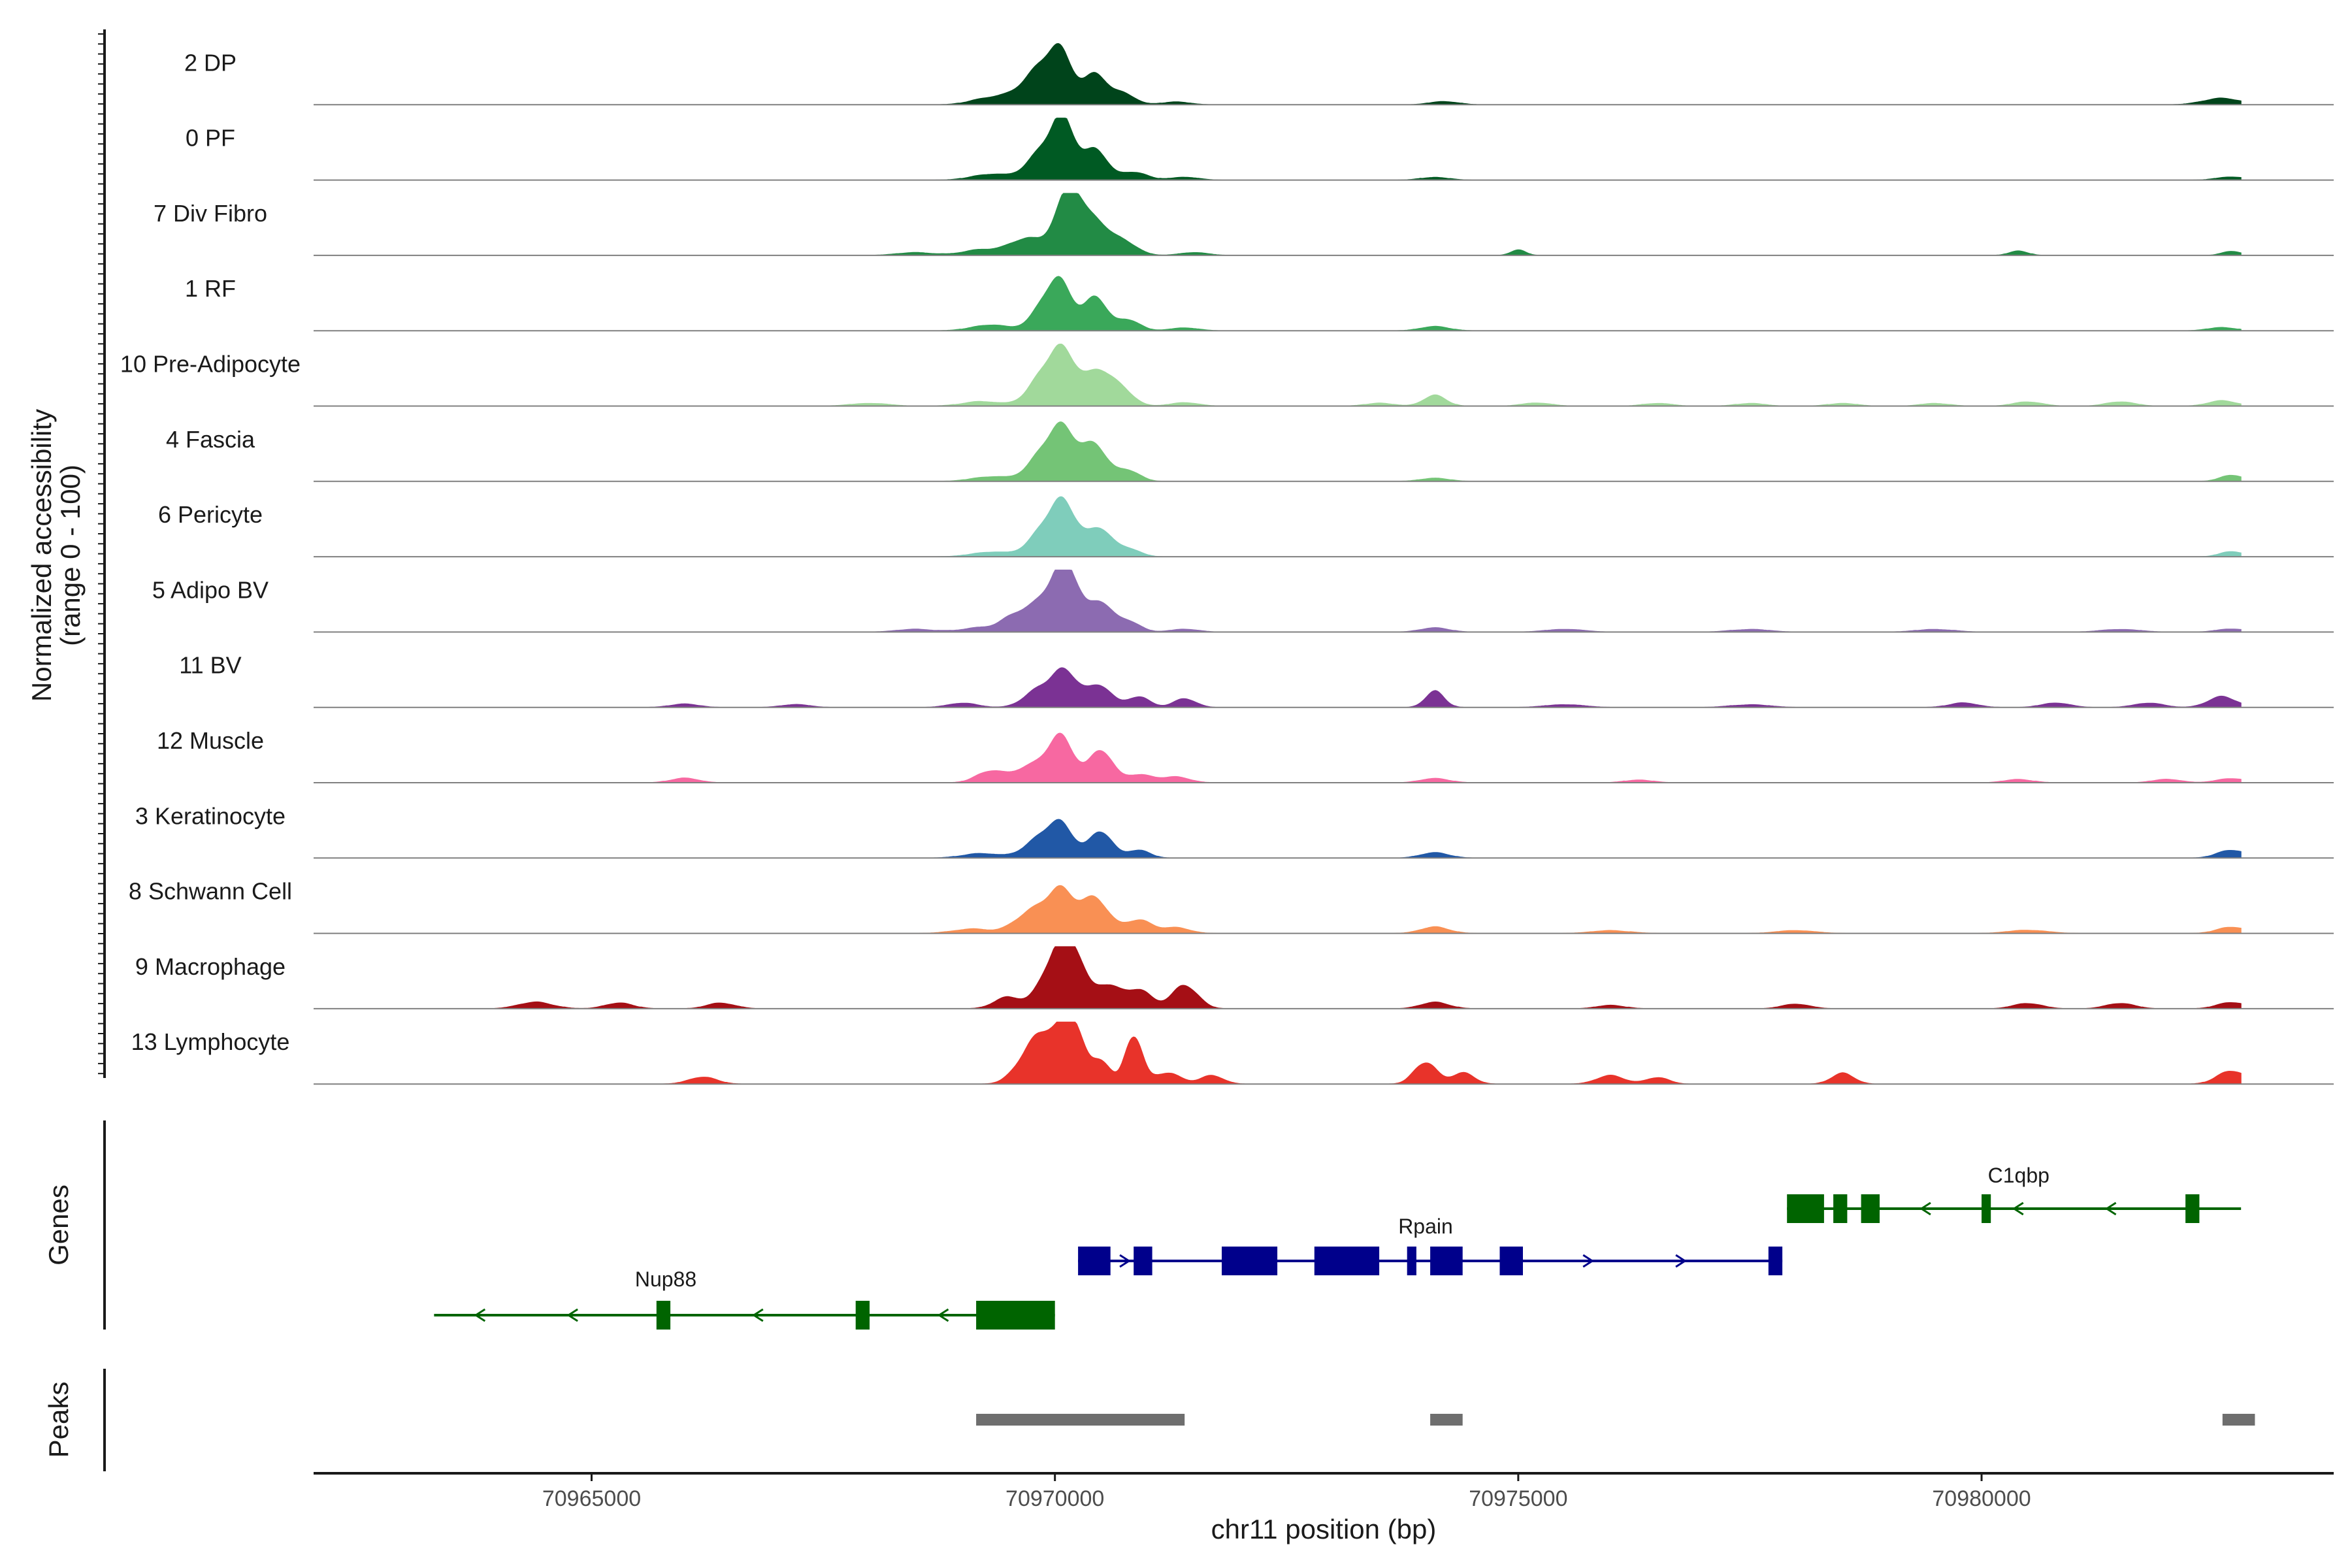 Image resolution: width=2352 pixels, height=1568 pixels. Describe the element at coordinates (665, 1279) in the screenshot. I see `gene-label: Nup88` at that location.